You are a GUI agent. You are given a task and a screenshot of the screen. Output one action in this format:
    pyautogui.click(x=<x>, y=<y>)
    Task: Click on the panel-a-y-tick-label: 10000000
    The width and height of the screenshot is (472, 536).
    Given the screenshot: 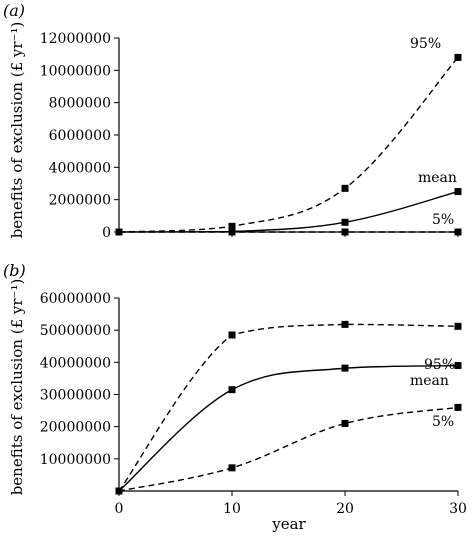 What is the action you would take?
    pyautogui.click(x=75, y=71)
    